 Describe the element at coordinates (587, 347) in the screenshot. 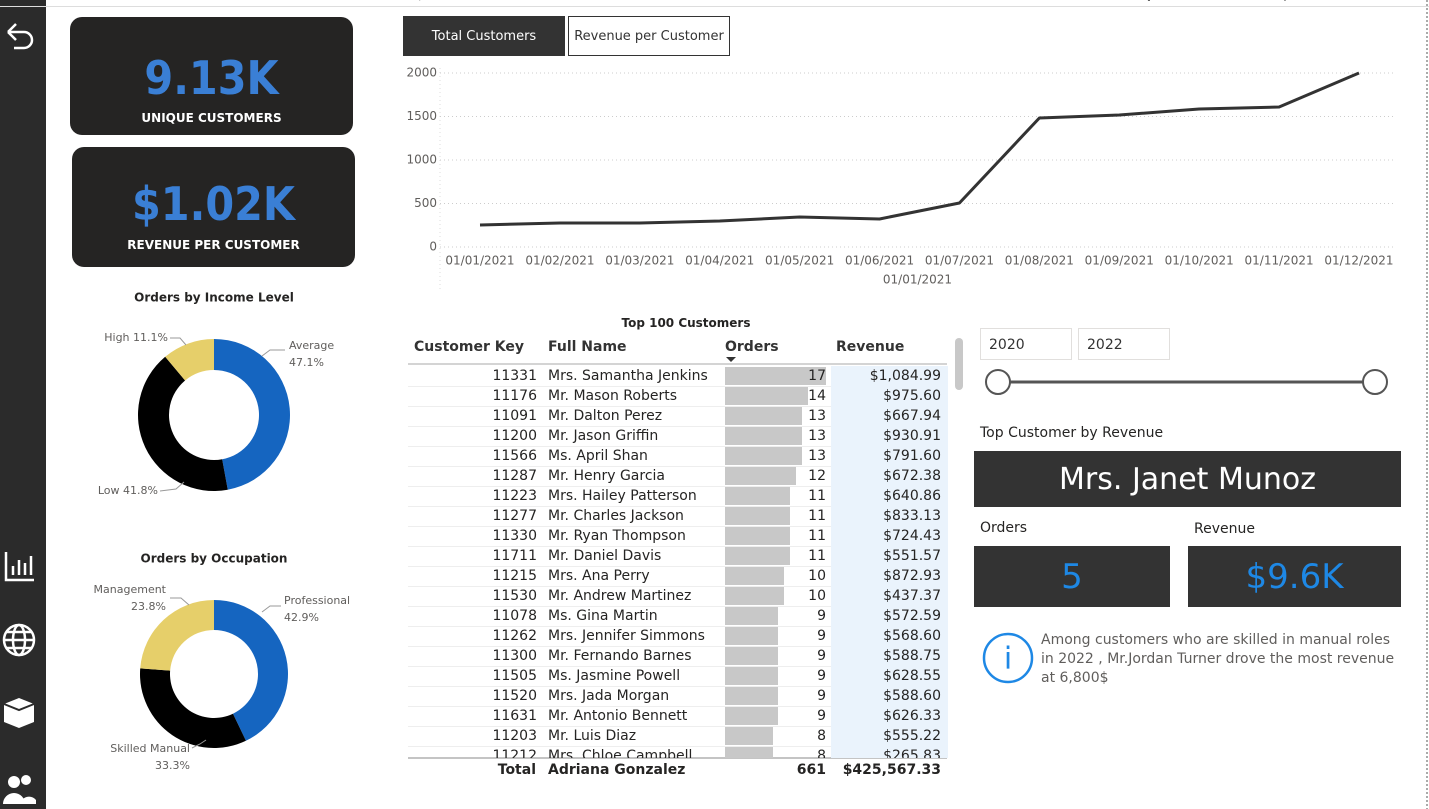

I see `column-header: Full Name` at that location.